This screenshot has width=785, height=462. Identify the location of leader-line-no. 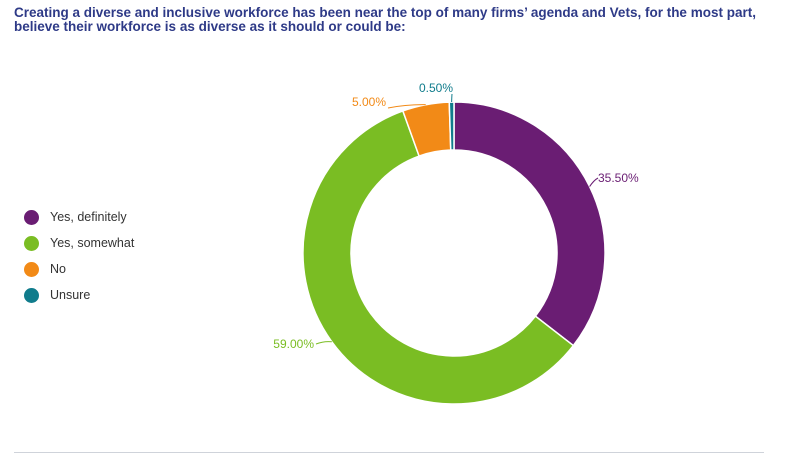
(406, 106).